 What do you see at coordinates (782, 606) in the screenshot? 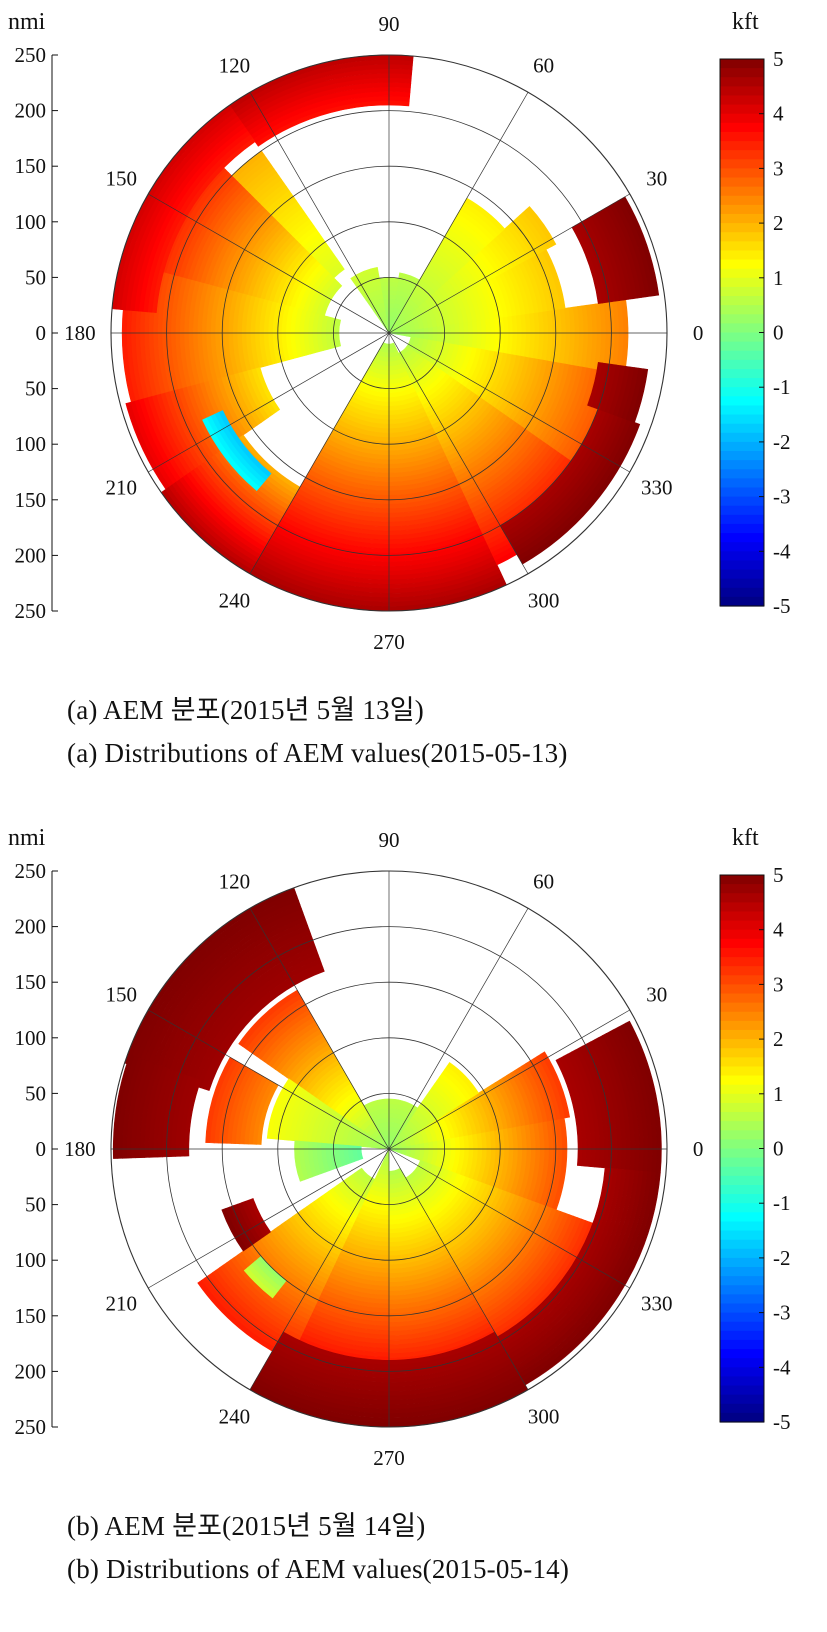
I see `colorbar-tick-label: -5` at bounding box center [782, 606].